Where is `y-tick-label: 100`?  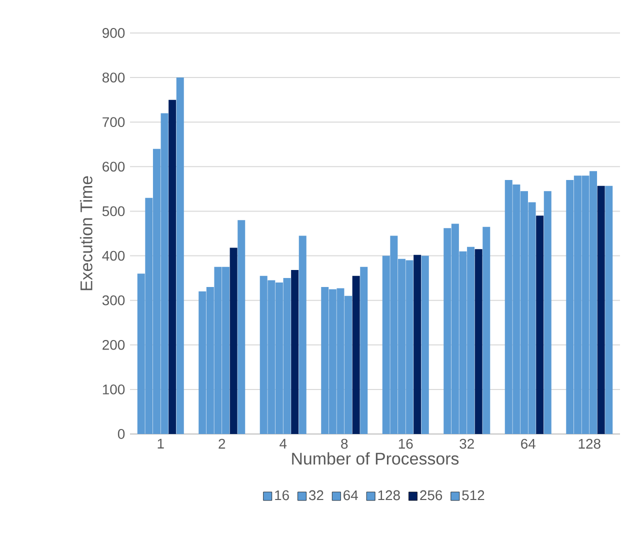
y-tick-label: 100 is located at coordinates (113, 389).